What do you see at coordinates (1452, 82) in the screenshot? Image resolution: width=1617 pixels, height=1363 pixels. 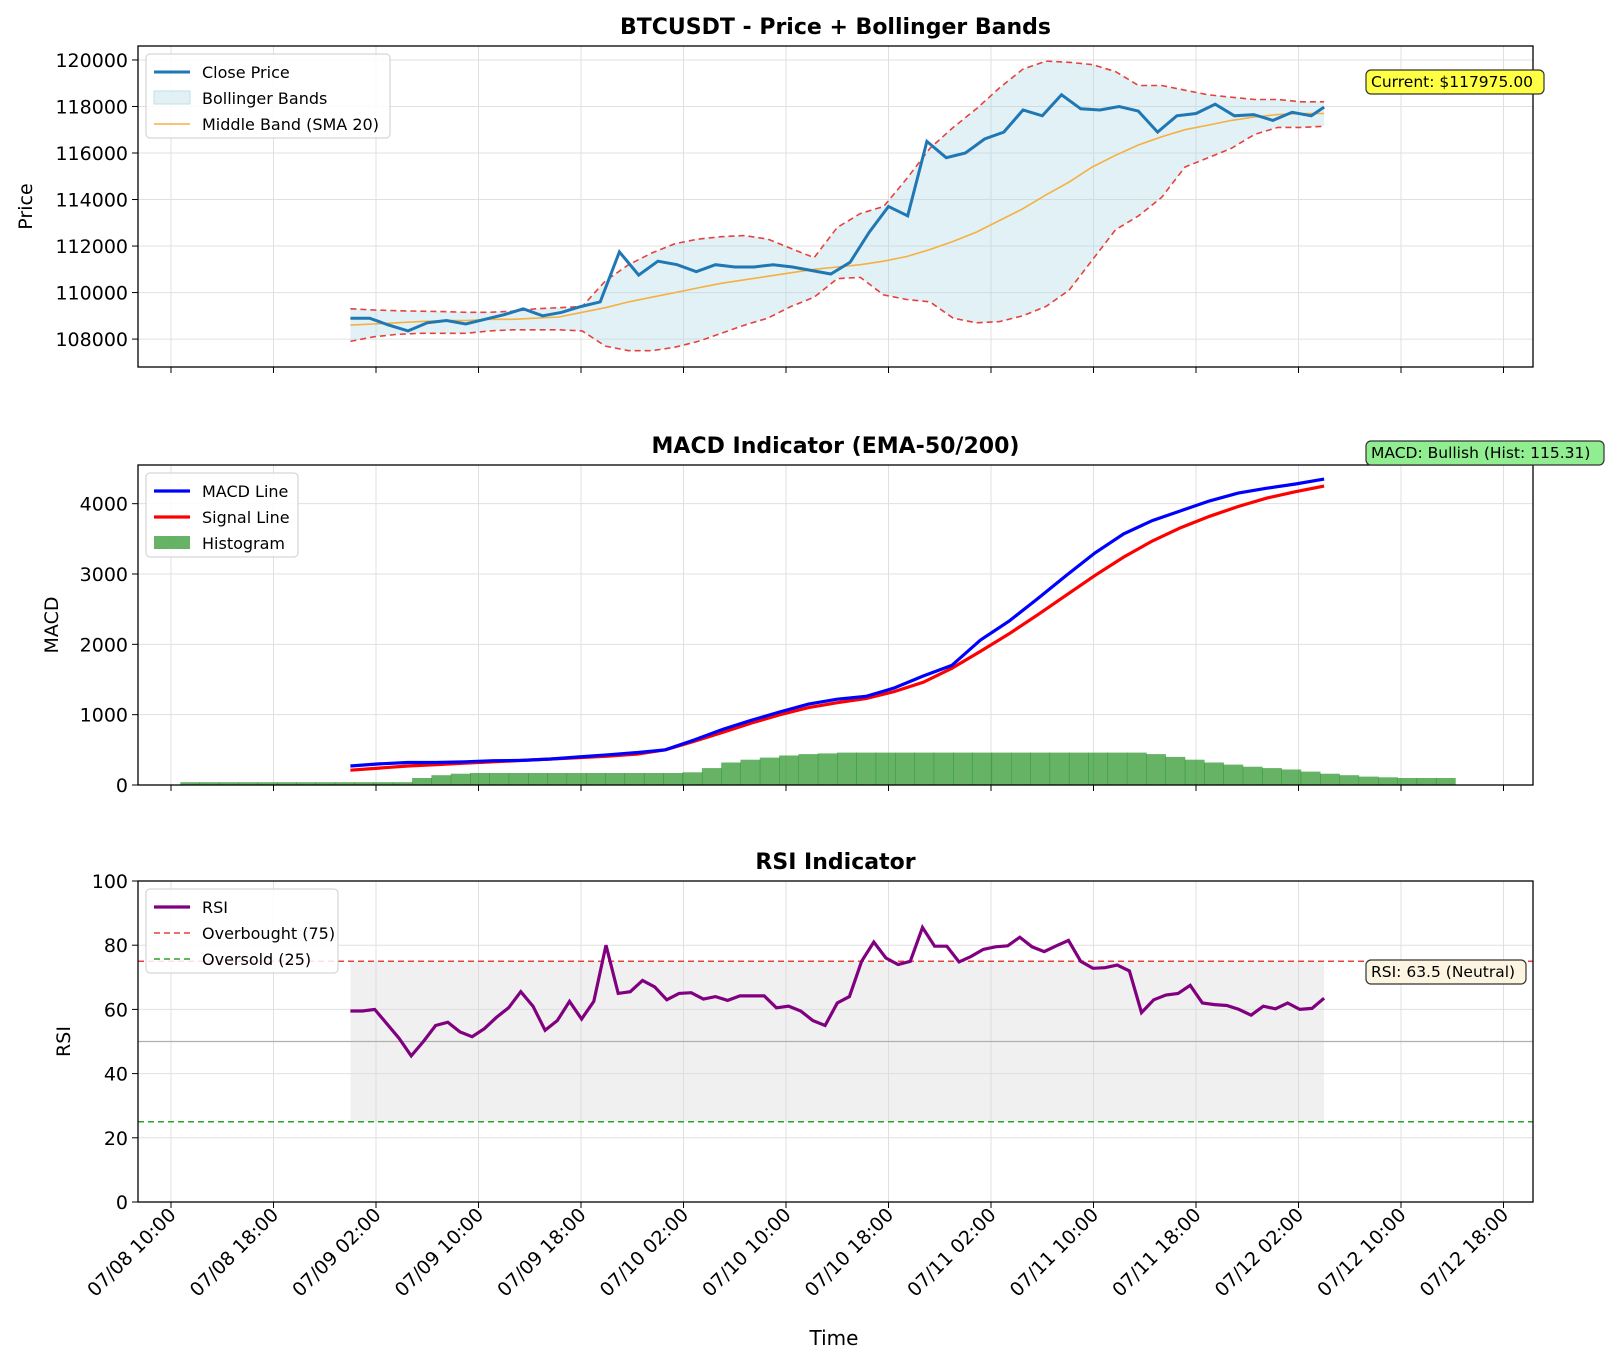 I see `annotation-text: Current: $117975.00` at bounding box center [1452, 82].